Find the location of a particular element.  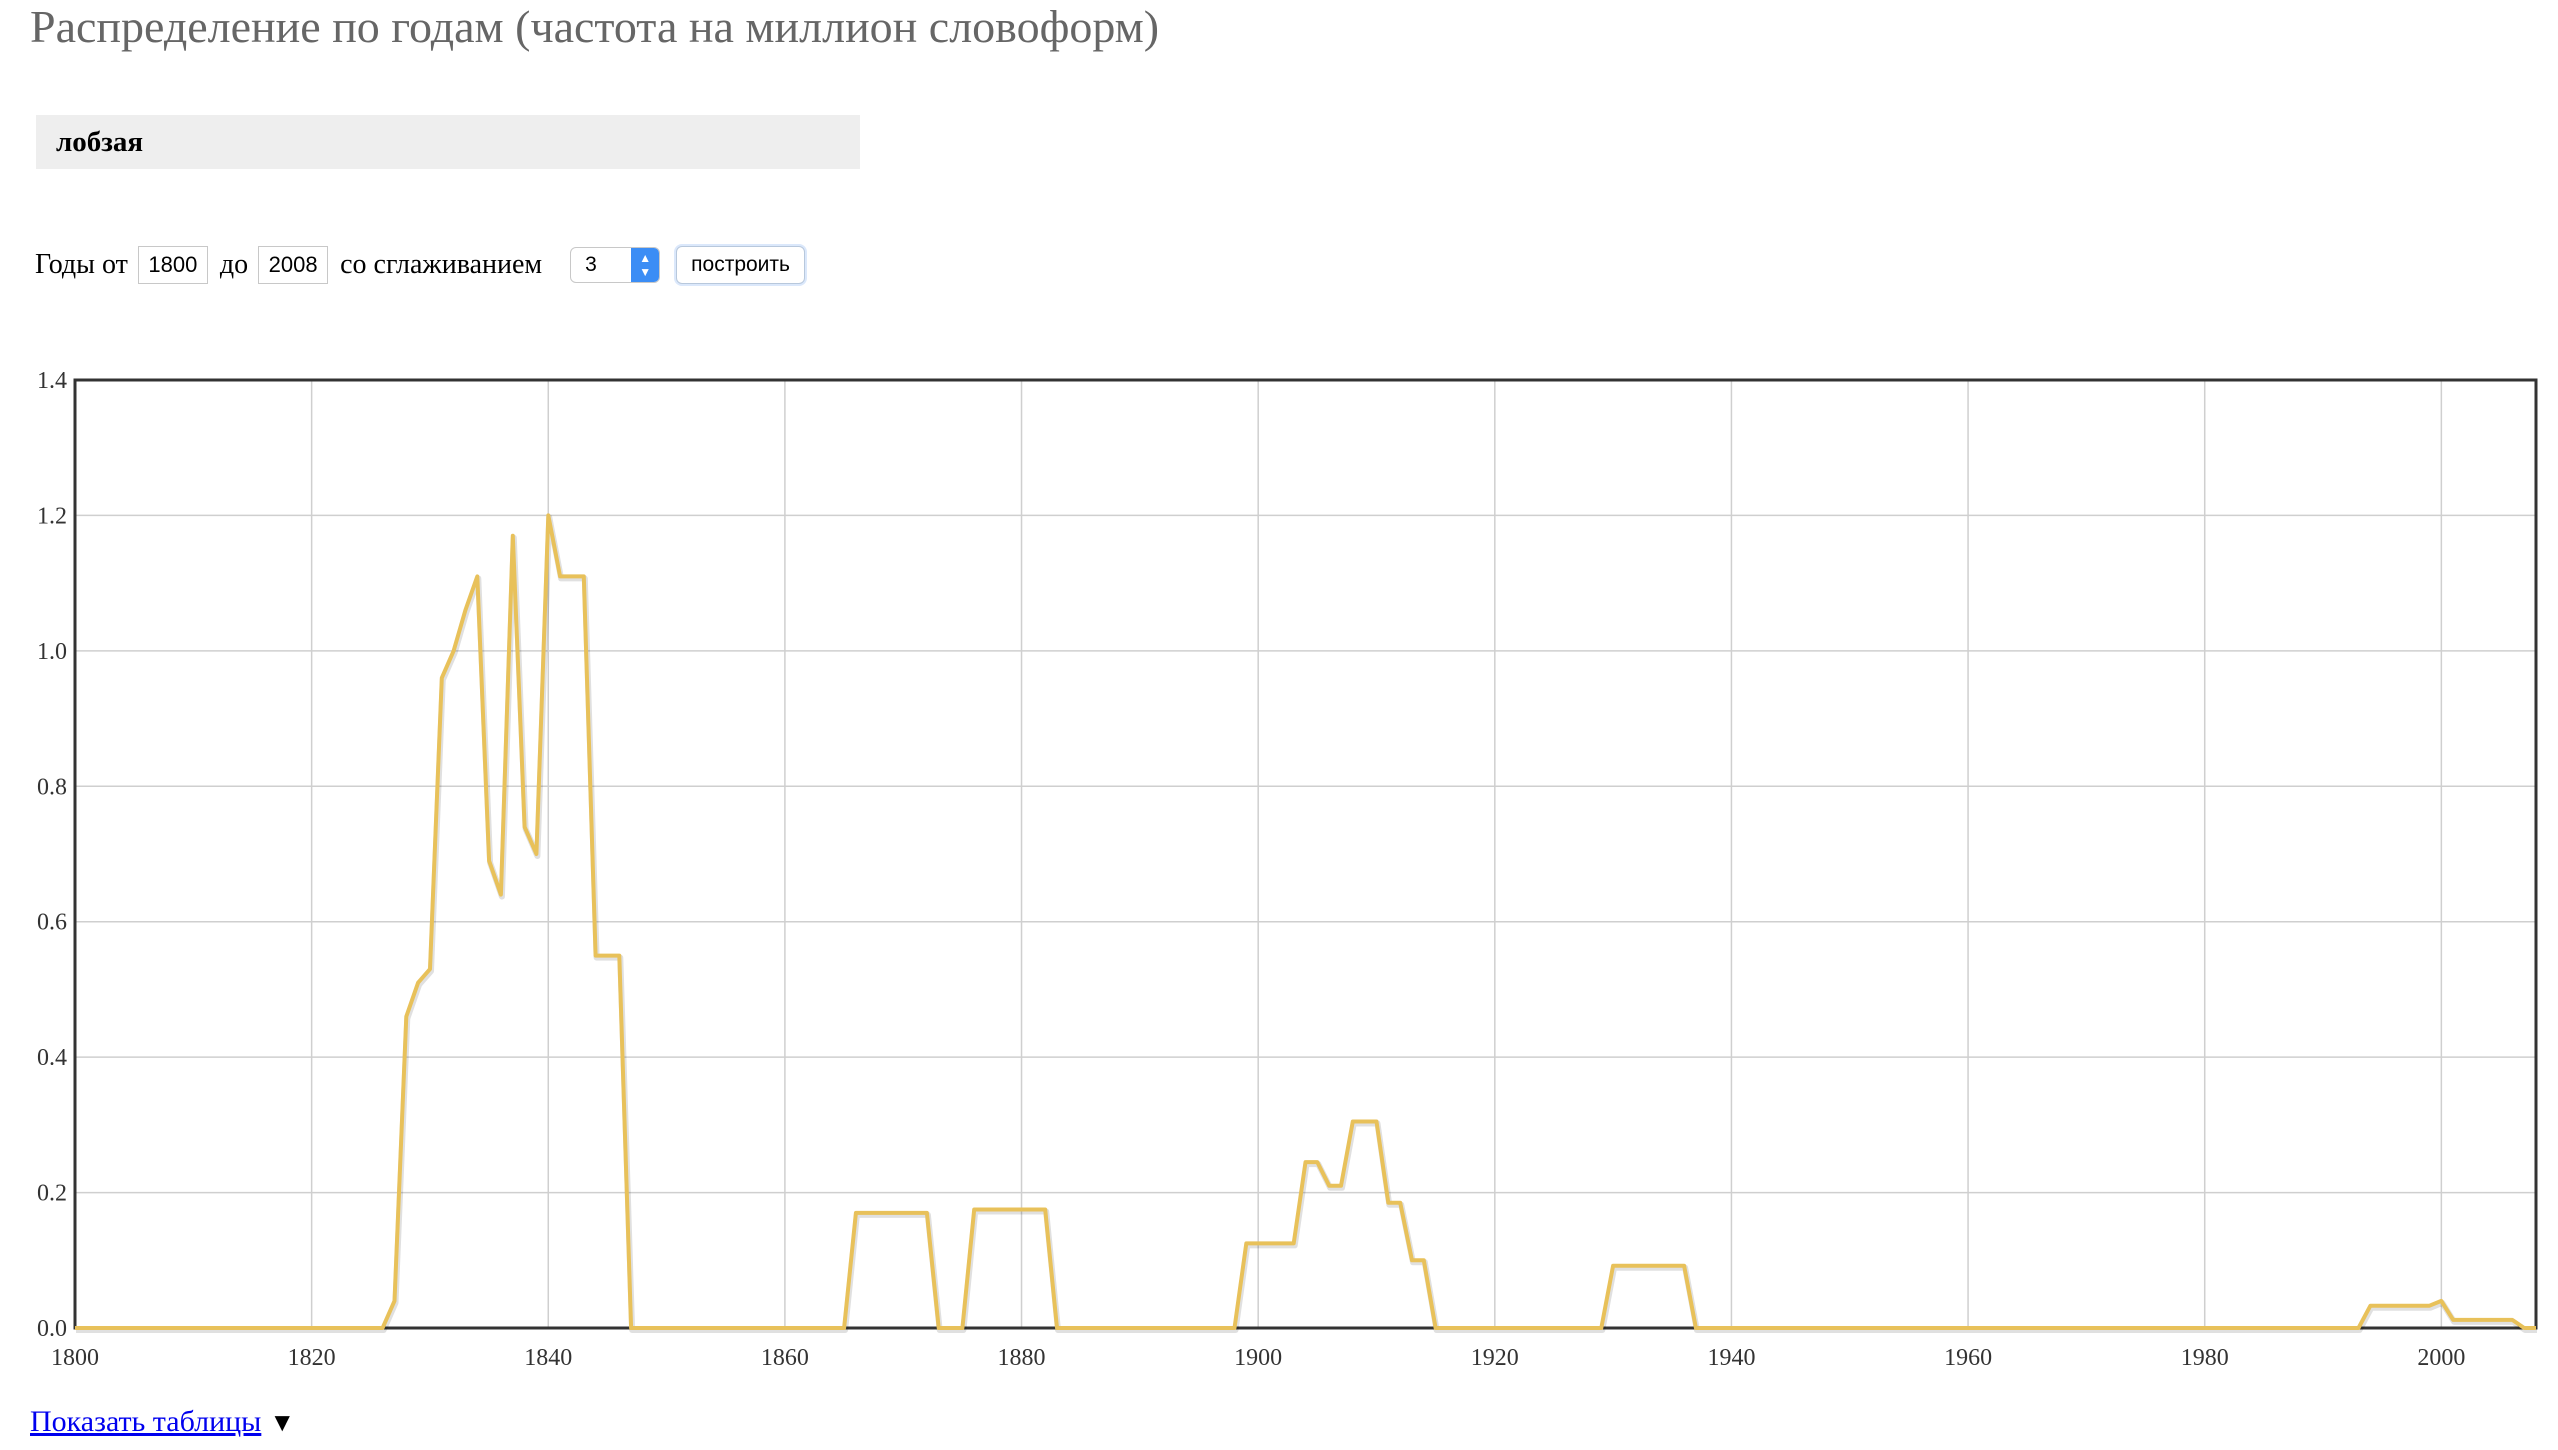

x-tick-label: 1880 is located at coordinates (1022, 1358).